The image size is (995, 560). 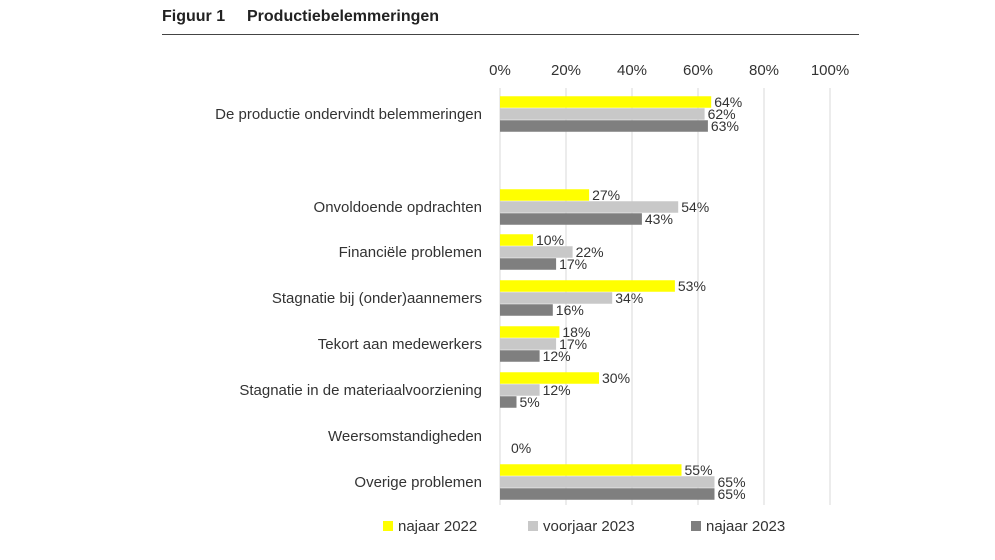 I want to click on data-label: 30%, so click(x=616, y=378).